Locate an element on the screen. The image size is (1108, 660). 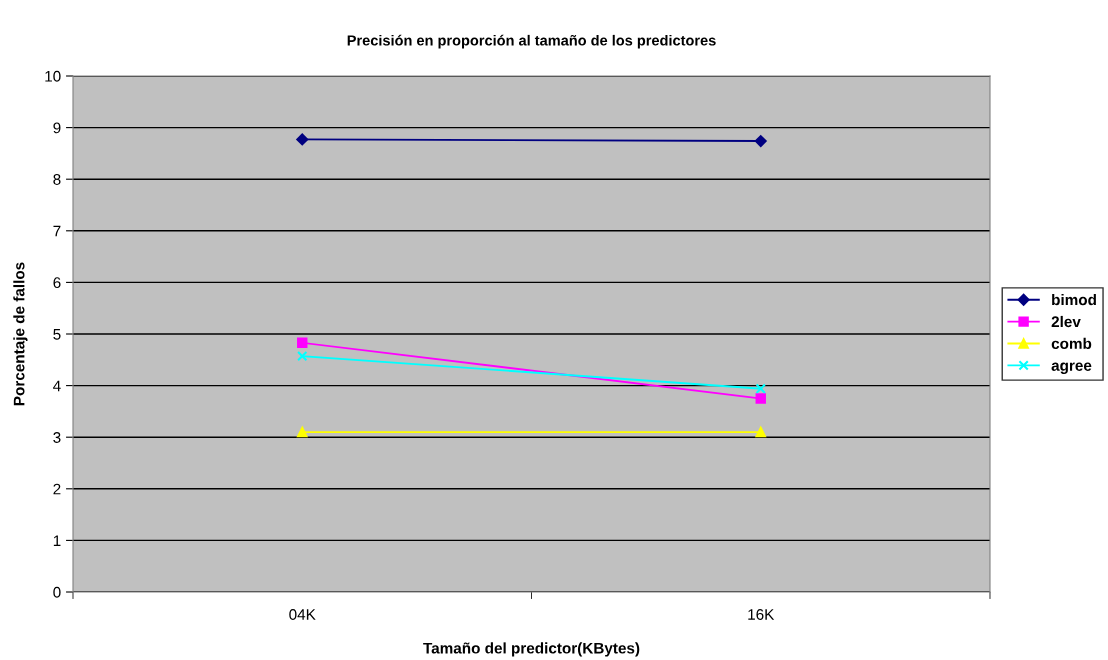
y-tick-label: 8 is located at coordinates (57, 179).